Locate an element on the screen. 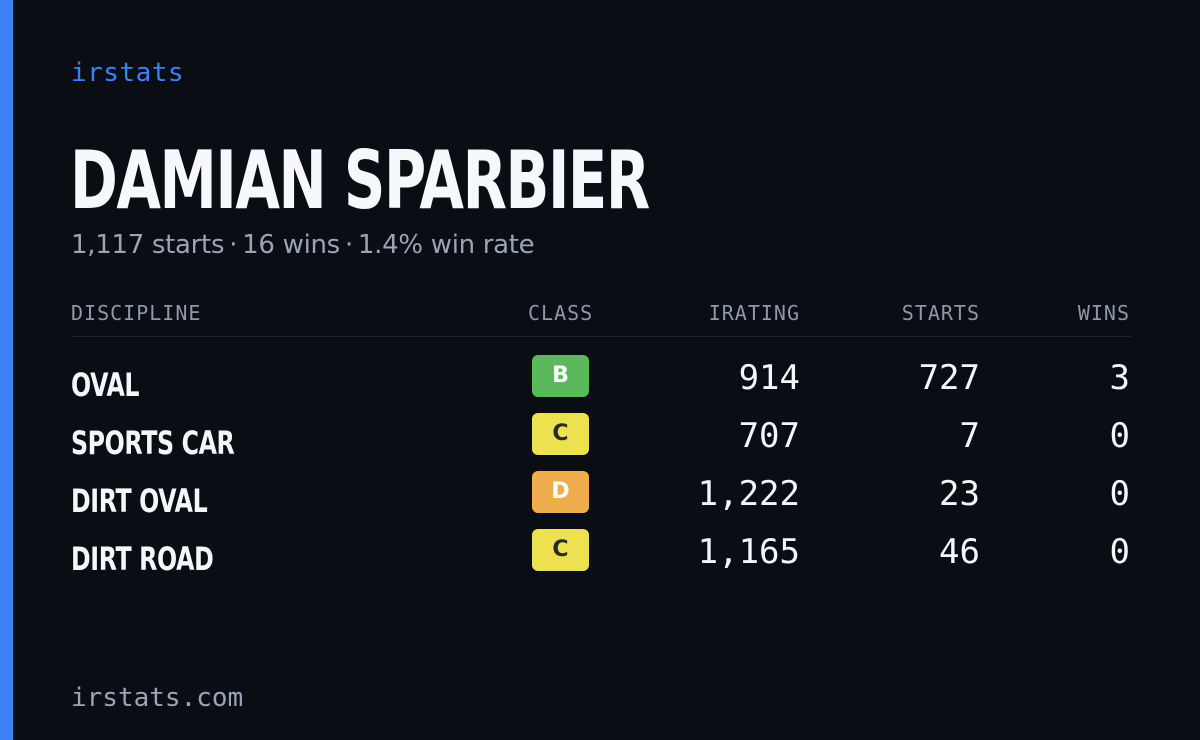  brand-logo: irstats is located at coordinates (128, 73).